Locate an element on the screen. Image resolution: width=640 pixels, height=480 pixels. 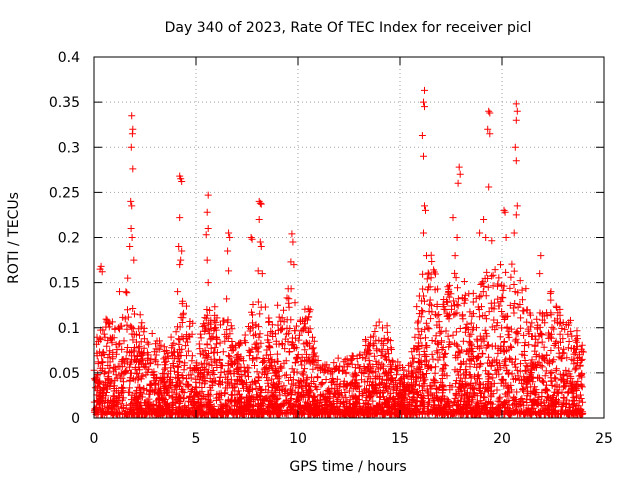
y-tick-label: 0.35 is located at coordinates (64, 103).